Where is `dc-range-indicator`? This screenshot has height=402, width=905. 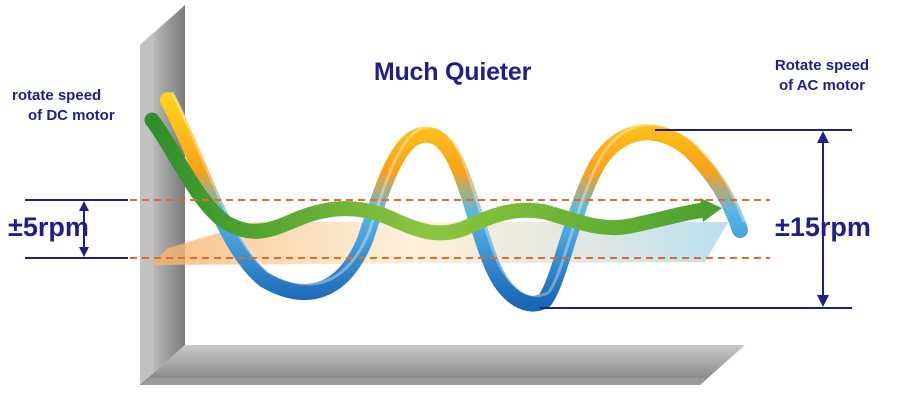 dc-range-indicator is located at coordinates (76, 229).